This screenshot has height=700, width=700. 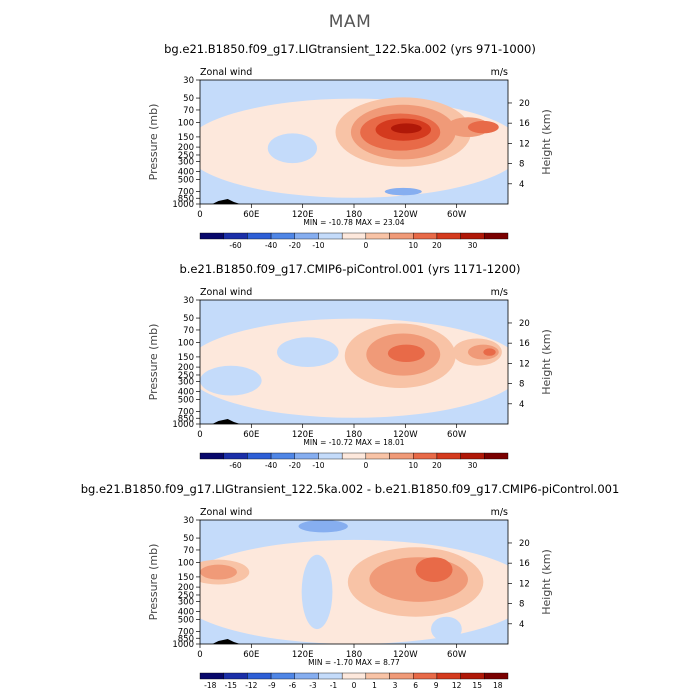 I want to click on y-right-tick-label: 4, so click(x=521, y=185).